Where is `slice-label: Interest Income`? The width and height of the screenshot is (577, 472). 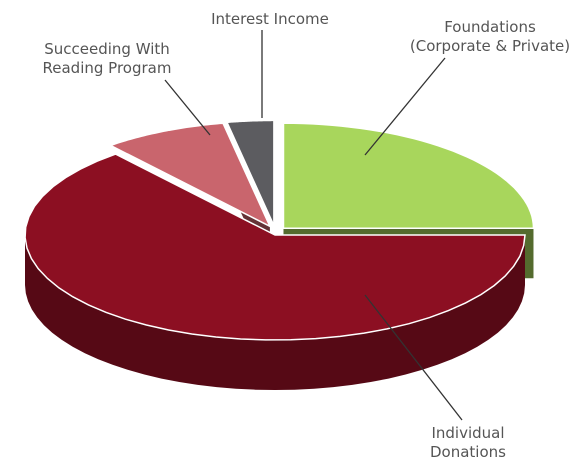 slice-label: Interest Income is located at coordinates (270, 19).